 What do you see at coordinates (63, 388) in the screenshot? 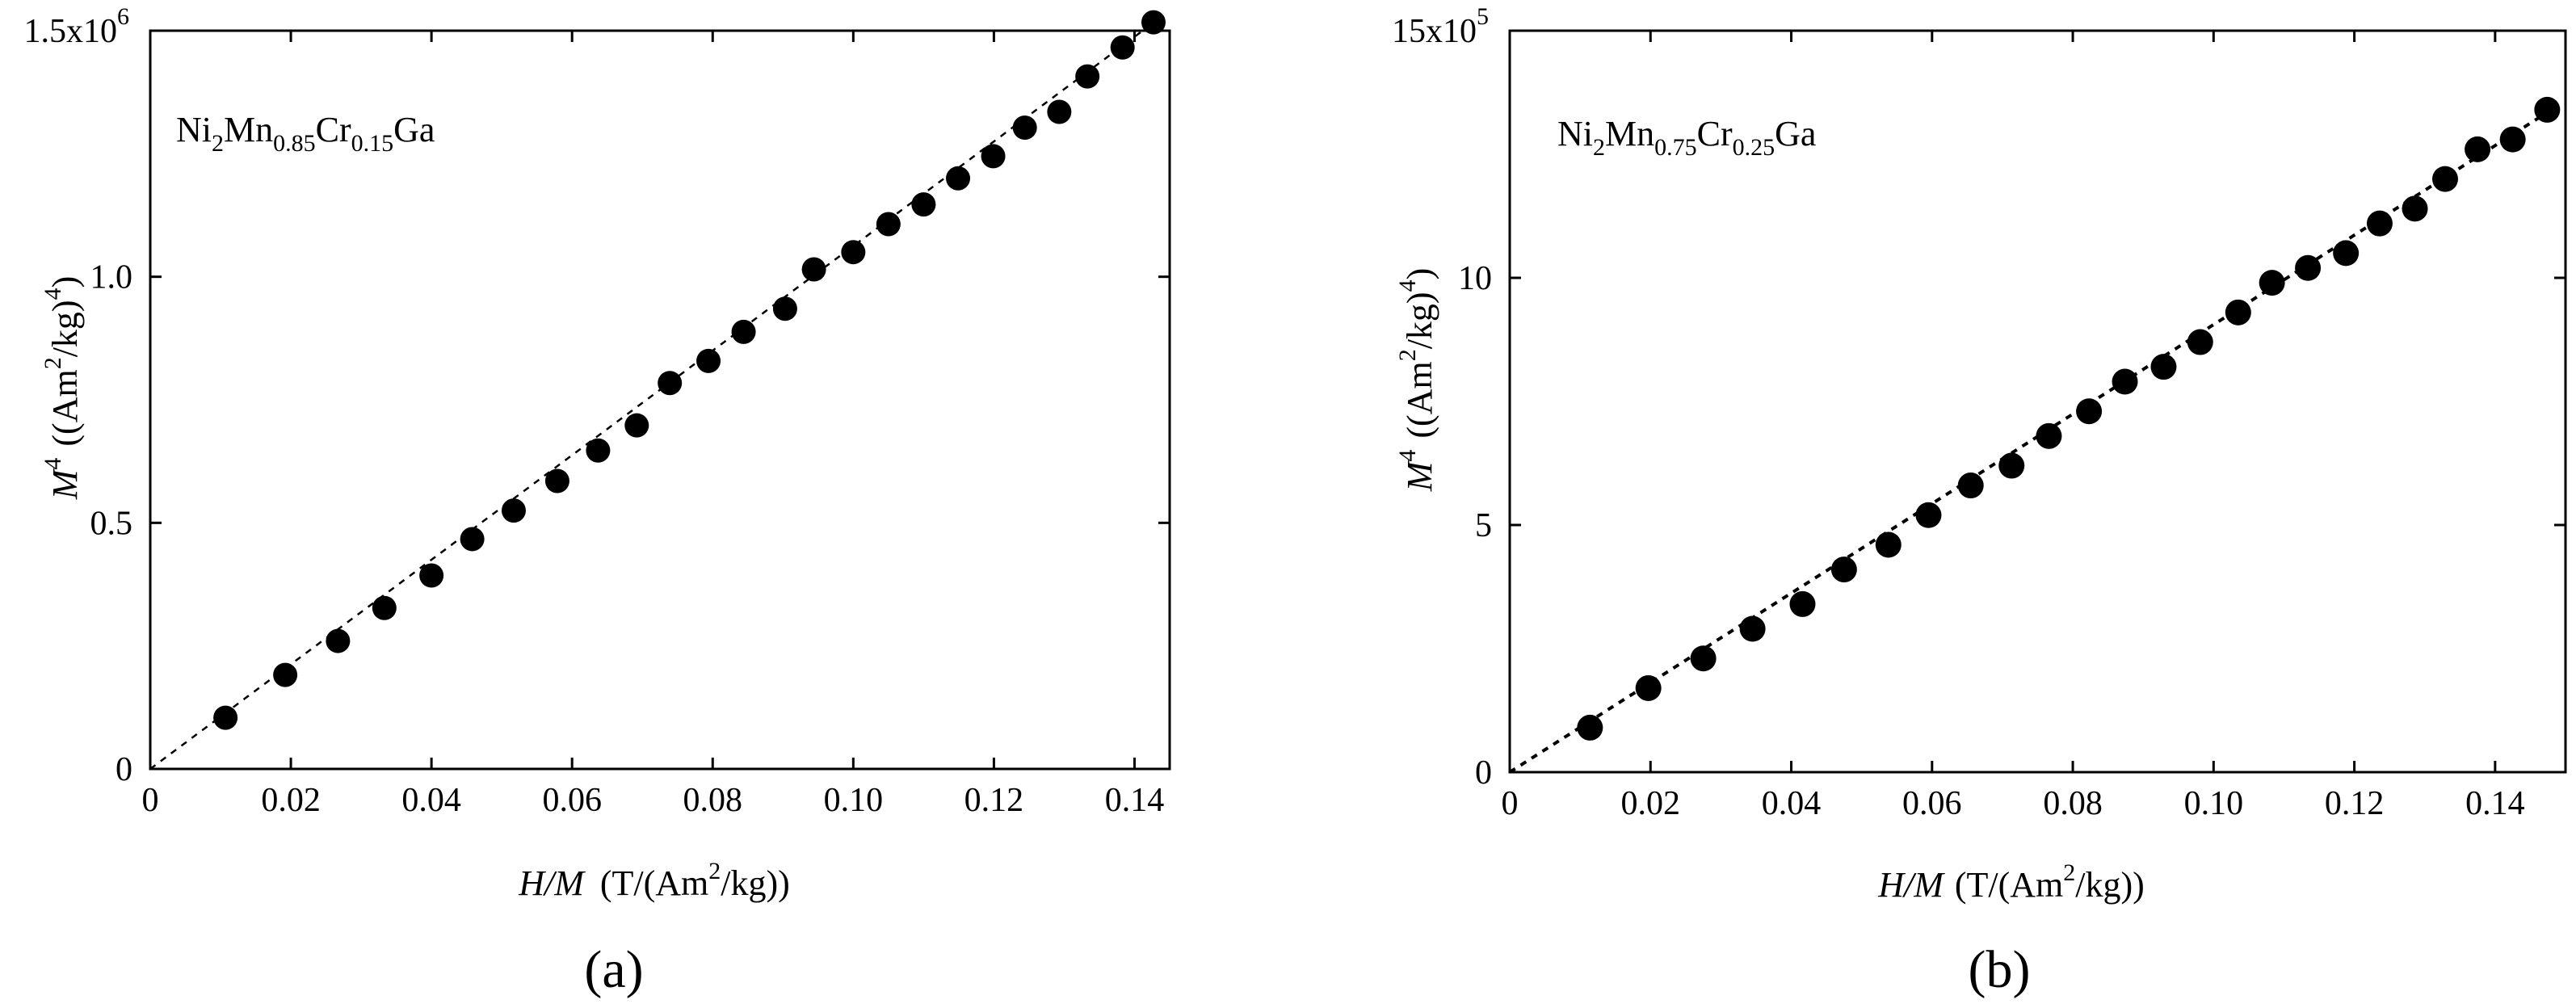
I see `y-axis-label-a: M4((Am2/kg)4)` at bounding box center [63, 388].